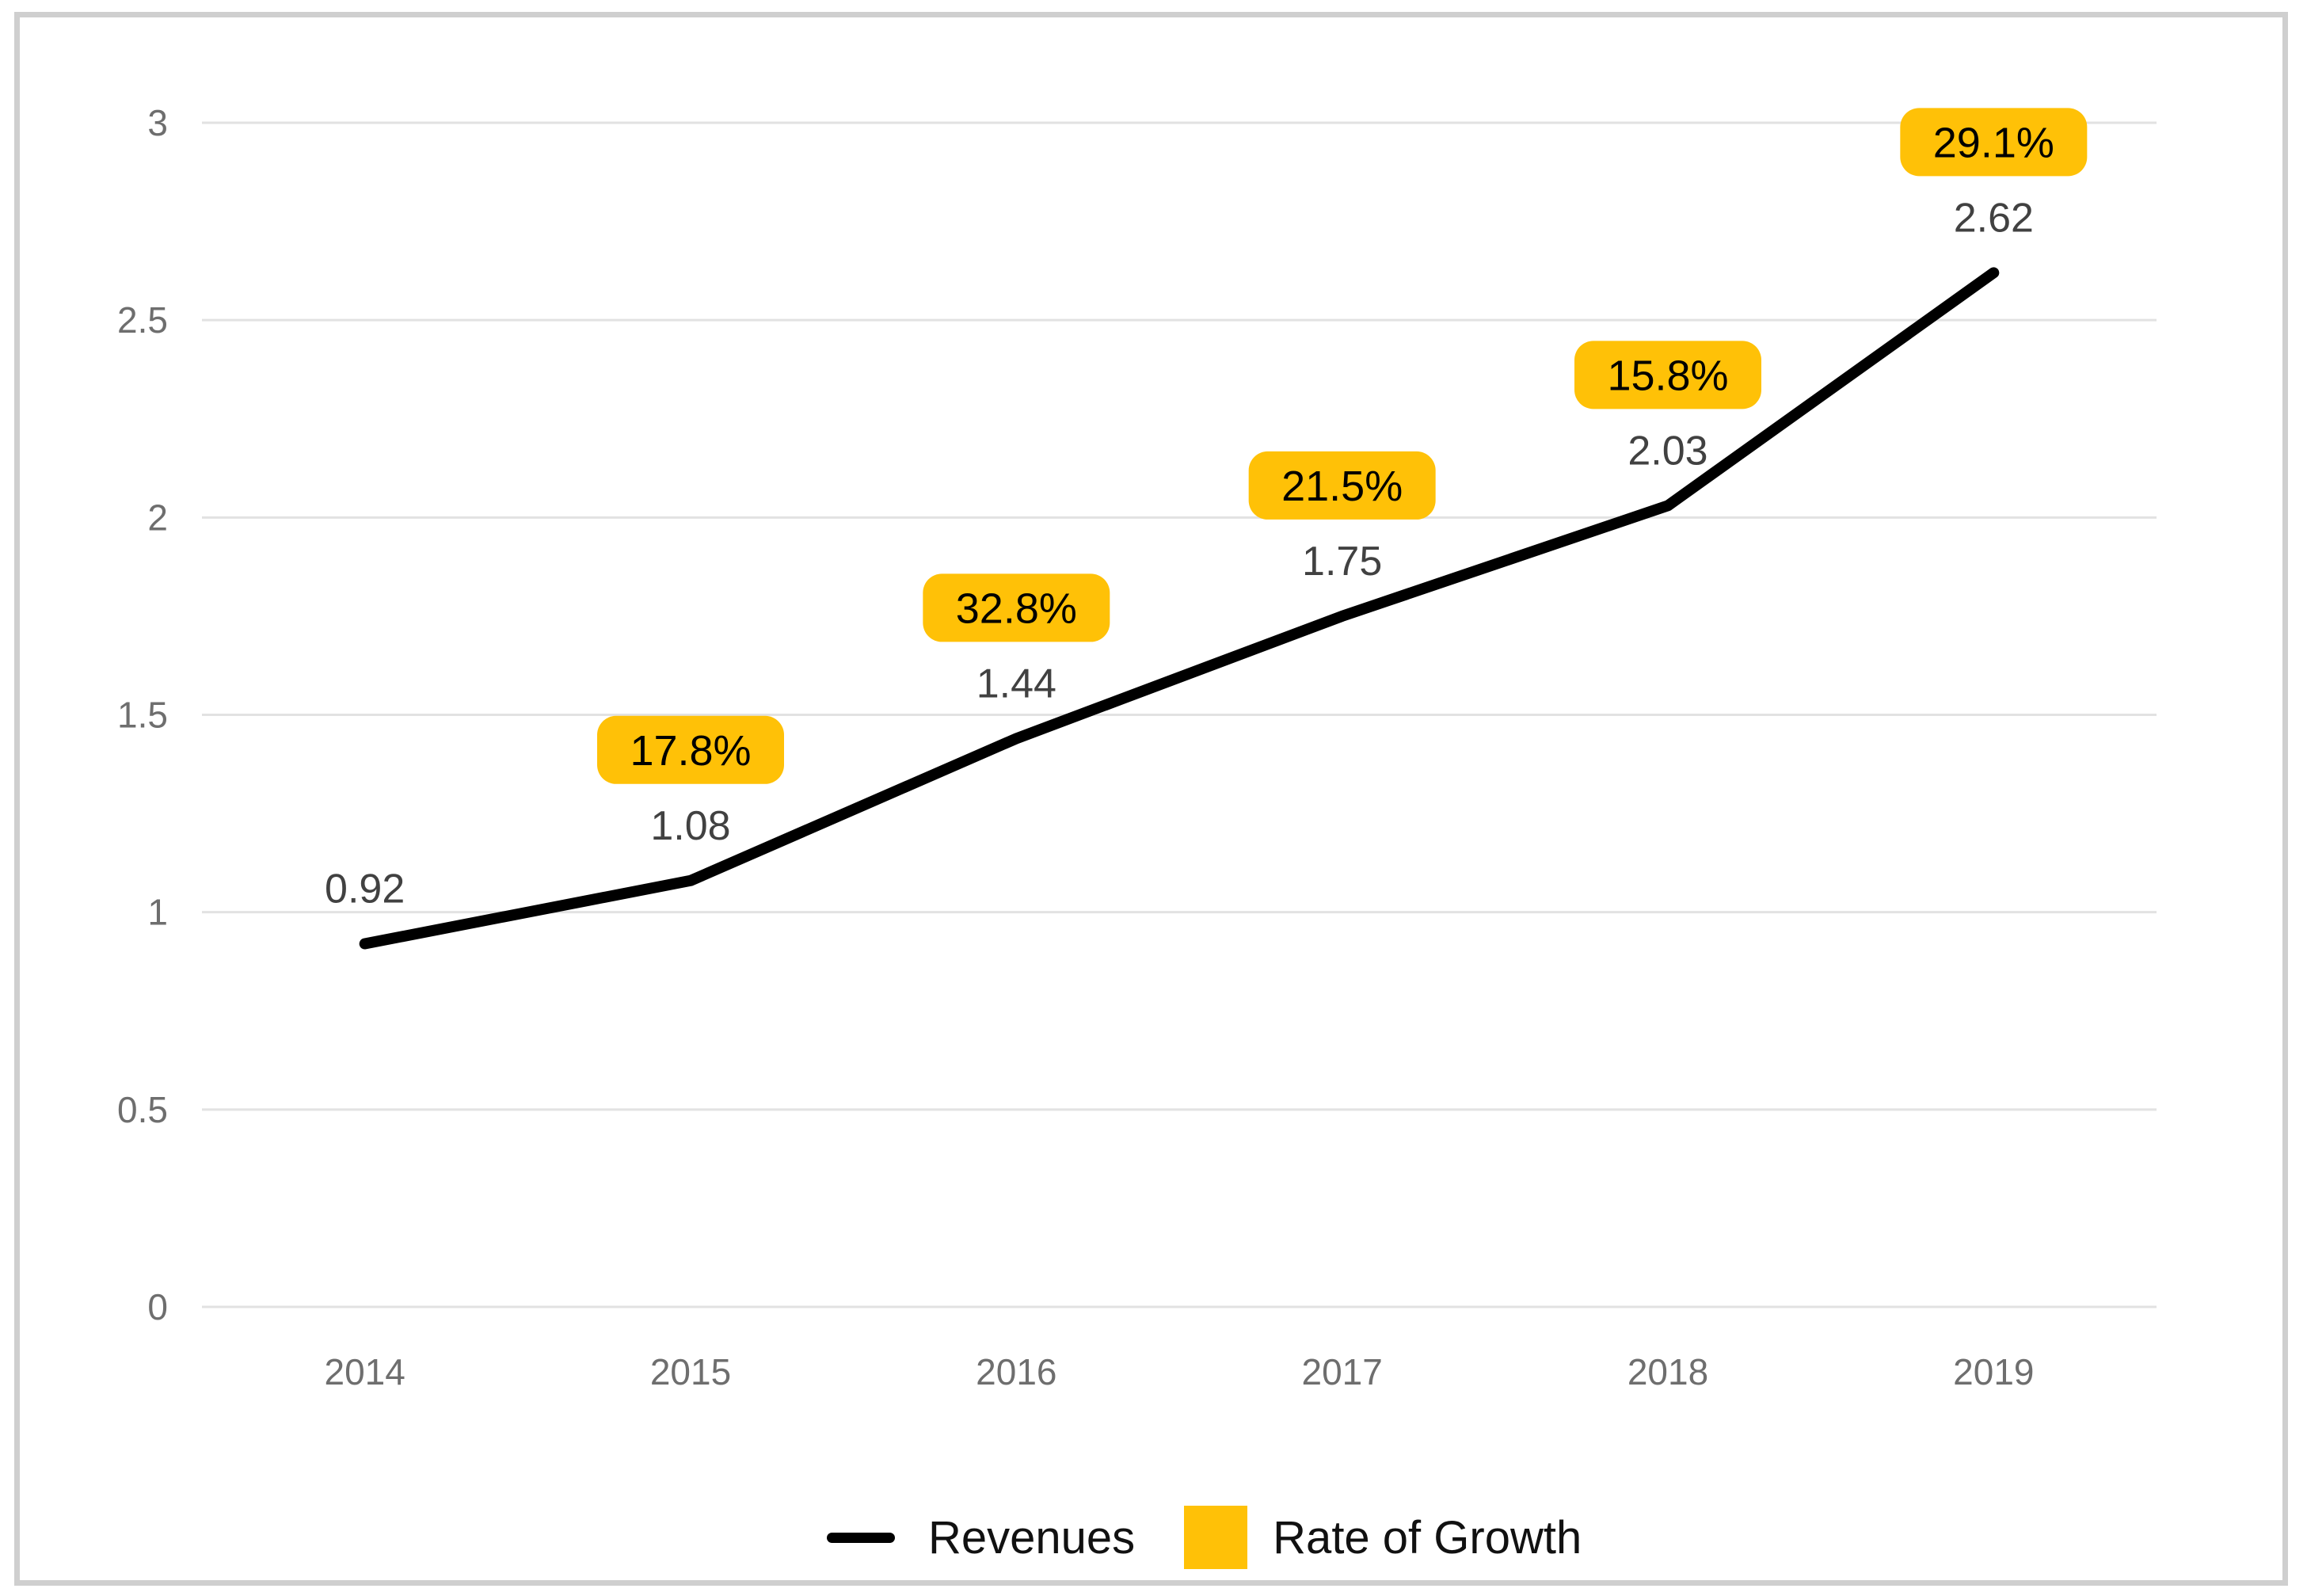  Describe the element at coordinates (142, 320) in the screenshot. I see `y-tick-label: 2.5` at that location.